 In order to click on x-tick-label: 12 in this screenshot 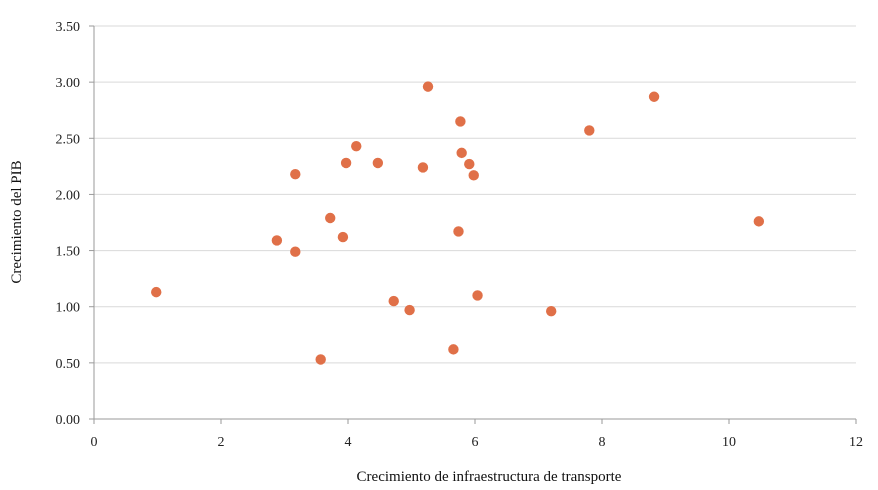, I will do `click(856, 442)`.